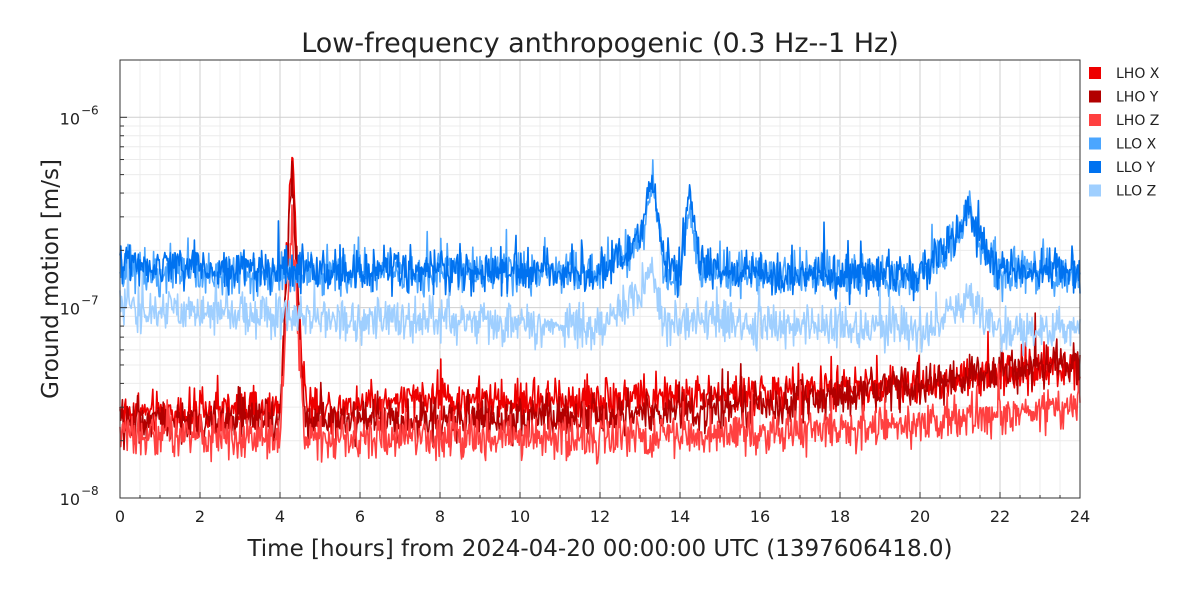 The width and height of the screenshot is (1200, 600). What do you see at coordinates (1136, 192) in the screenshot?
I see `legend-label: LLO Z` at bounding box center [1136, 192].